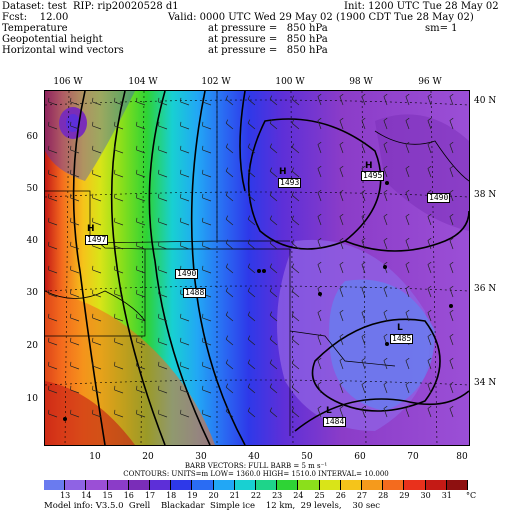 This screenshot has height=512, width=512. Describe the element at coordinates (268, 28) in the screenshot. I see `field-1-level: at pressure = 850 hPa` at that location.